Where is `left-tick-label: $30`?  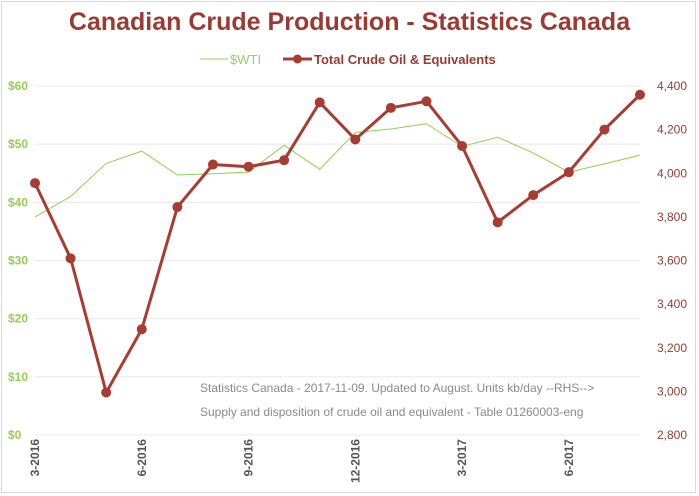
left-tick-label: $30 is located at coordinates (18, 261).